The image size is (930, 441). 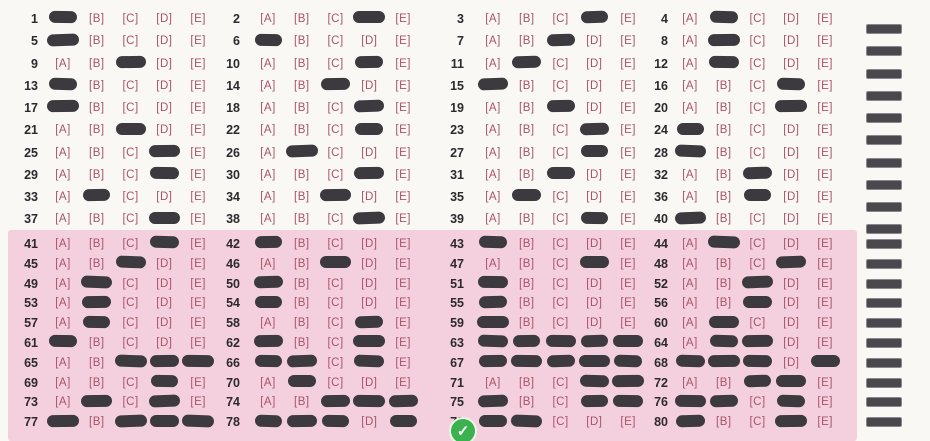 What do you see at coordinates (233, 263) in the screenshot?
I see `question-number: 46` at bounding box center [233, 263].